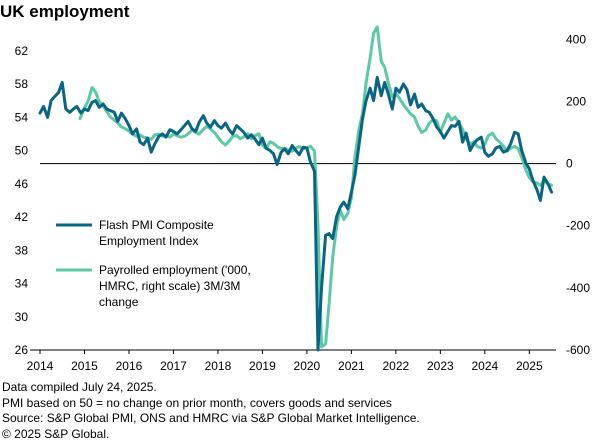 This screenshot has height=447, width=604. I want to click on note-copyright: © 2025 S&P Global., so click(56, 433).